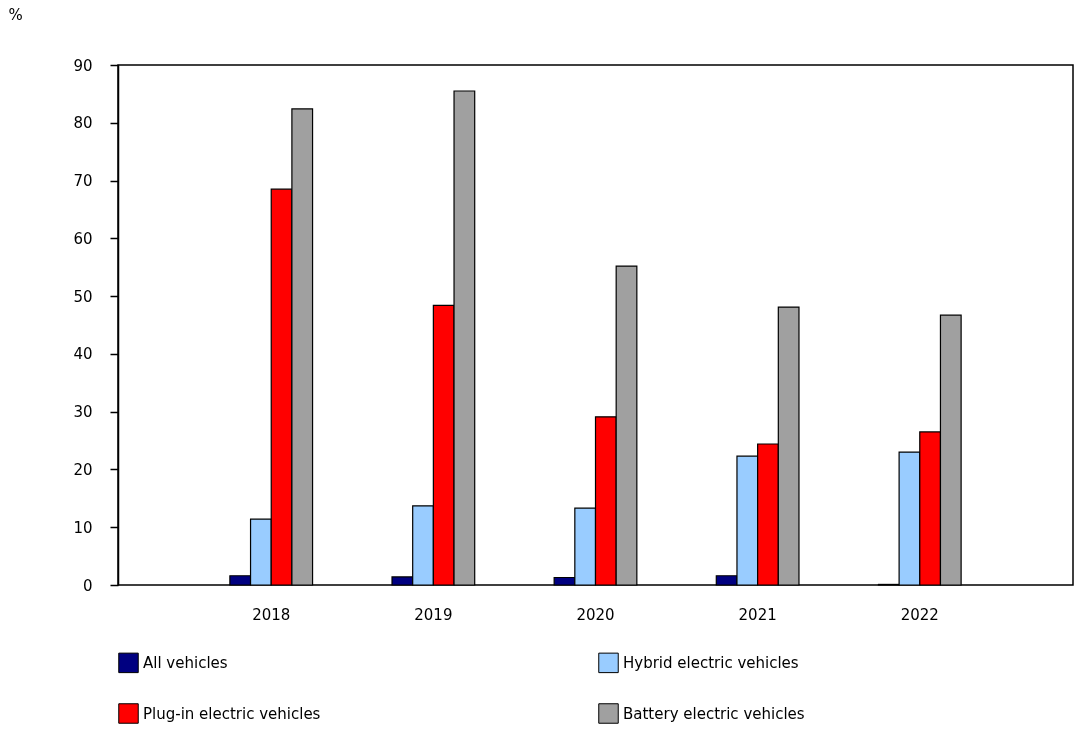  What do you see at coordinates (433, 614) in the screenshot?
I see `x-tick-label: 2019` at bounding box center [433, 614].